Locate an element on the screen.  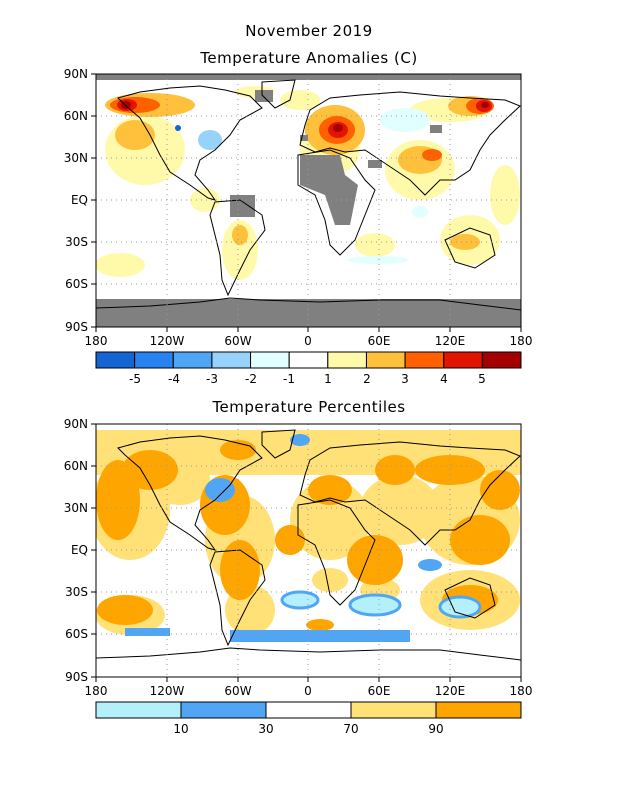
colorbar-label: 1 is located at coordinates (328, 379).